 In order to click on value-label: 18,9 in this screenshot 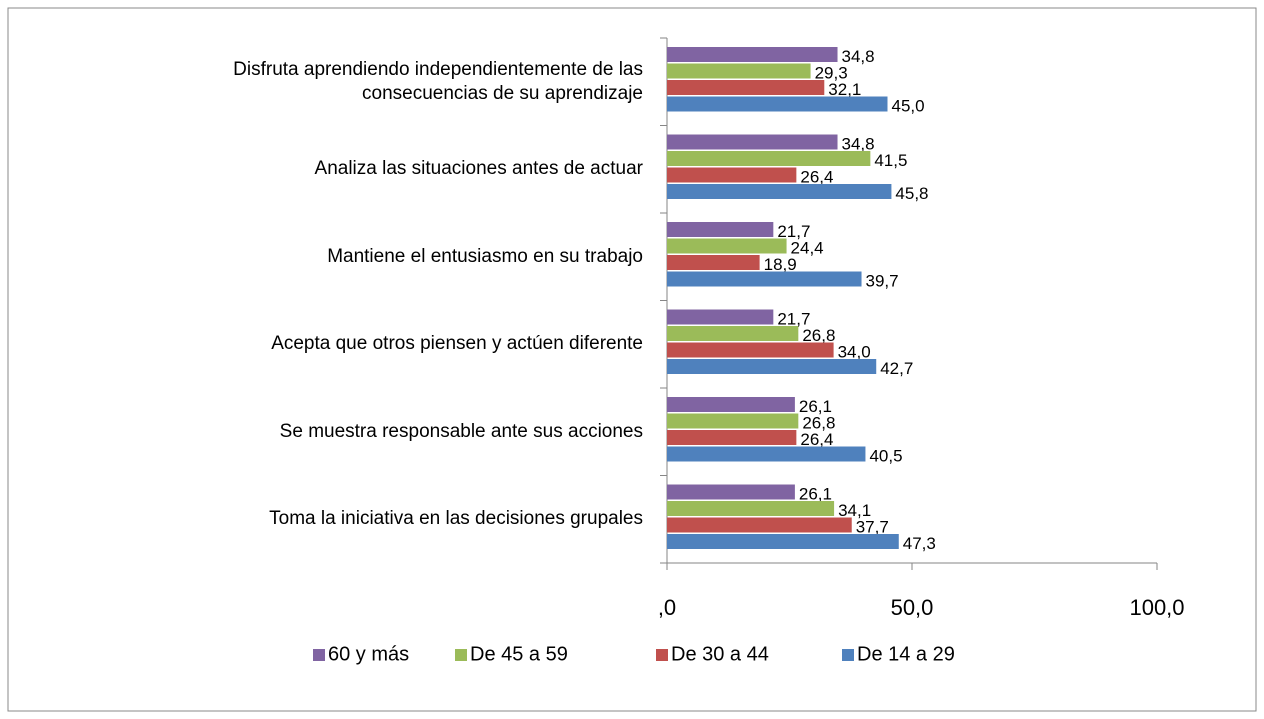, I will do `click(780, 264)`.